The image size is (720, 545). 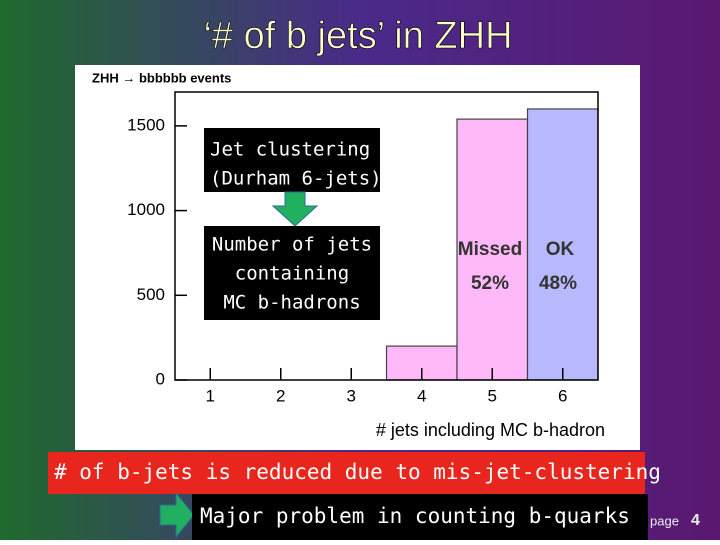 I want to click on box-text: containing, so click(x=292, y=274).